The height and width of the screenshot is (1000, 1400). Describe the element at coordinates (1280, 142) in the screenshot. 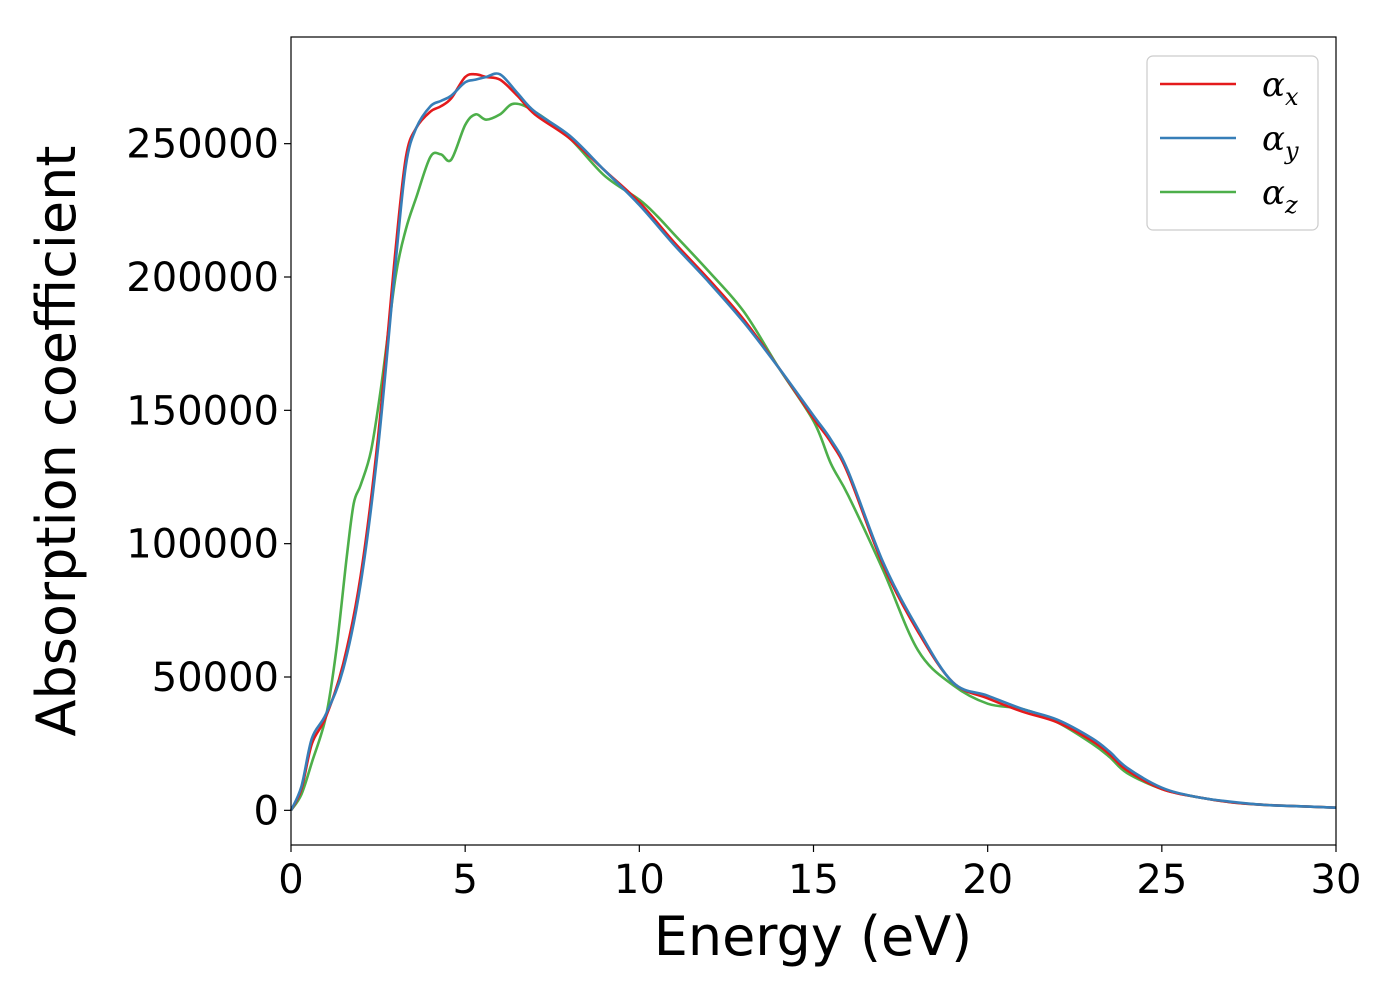

I see `legend-label-alpha-y: αy` at that location.